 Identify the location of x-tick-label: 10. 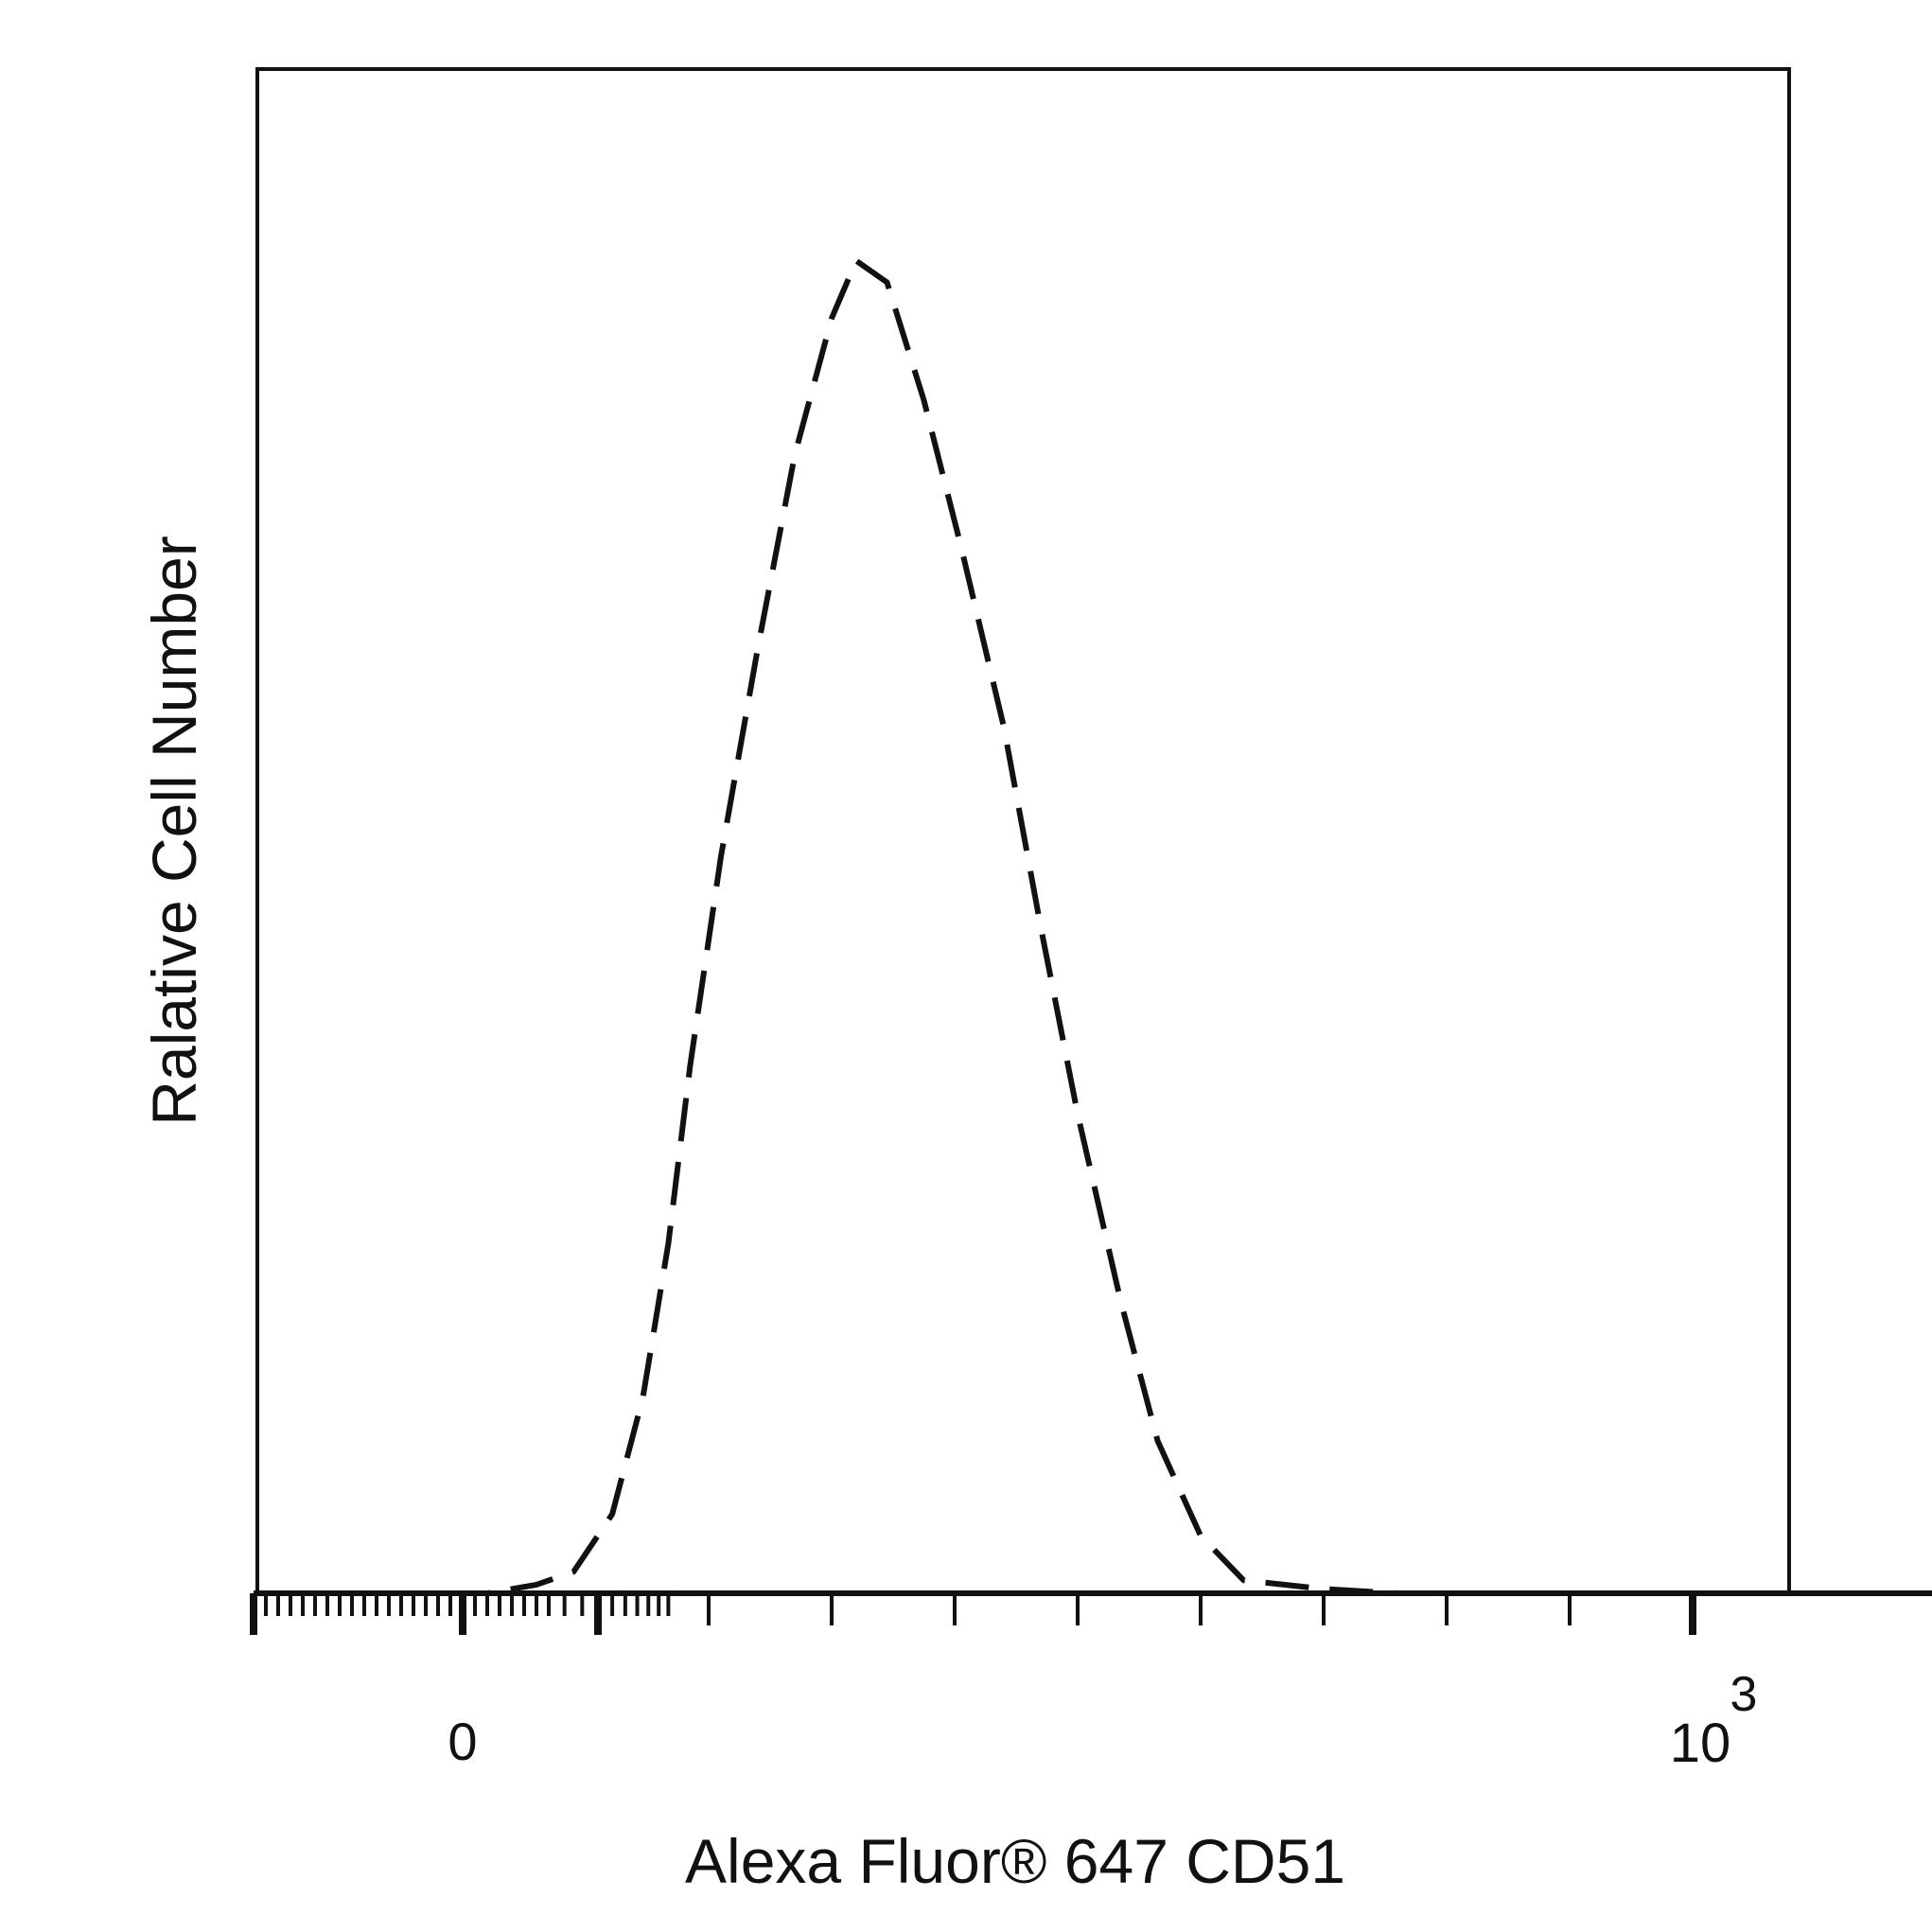
(1700, 1743).